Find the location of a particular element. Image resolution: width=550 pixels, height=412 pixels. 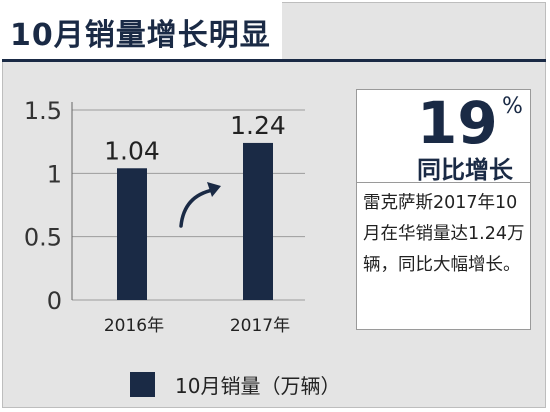

legend: 10月销量（万辆） is located at coordinates (235, 384).